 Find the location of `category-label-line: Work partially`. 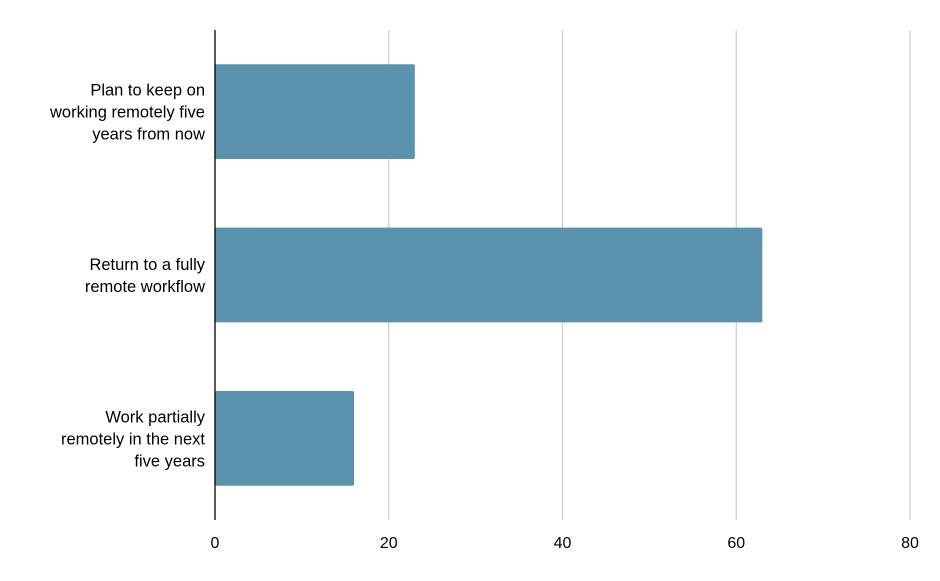

category-label-line: Work partially is located at coordinates (155, 417).